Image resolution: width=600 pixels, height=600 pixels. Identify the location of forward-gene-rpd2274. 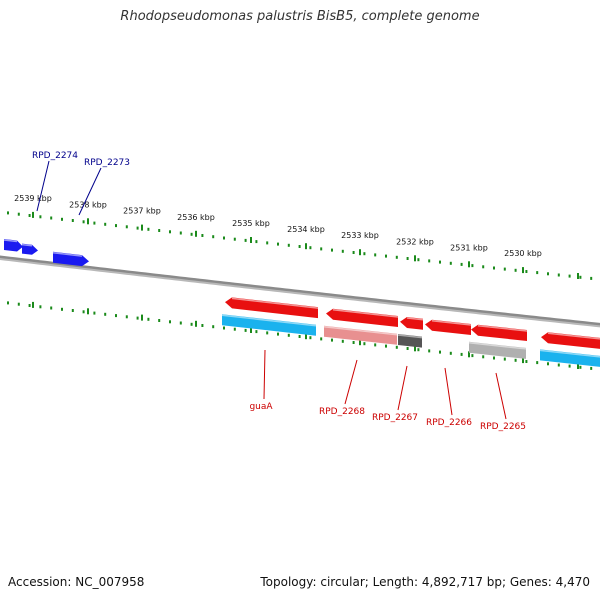
(13, 245).